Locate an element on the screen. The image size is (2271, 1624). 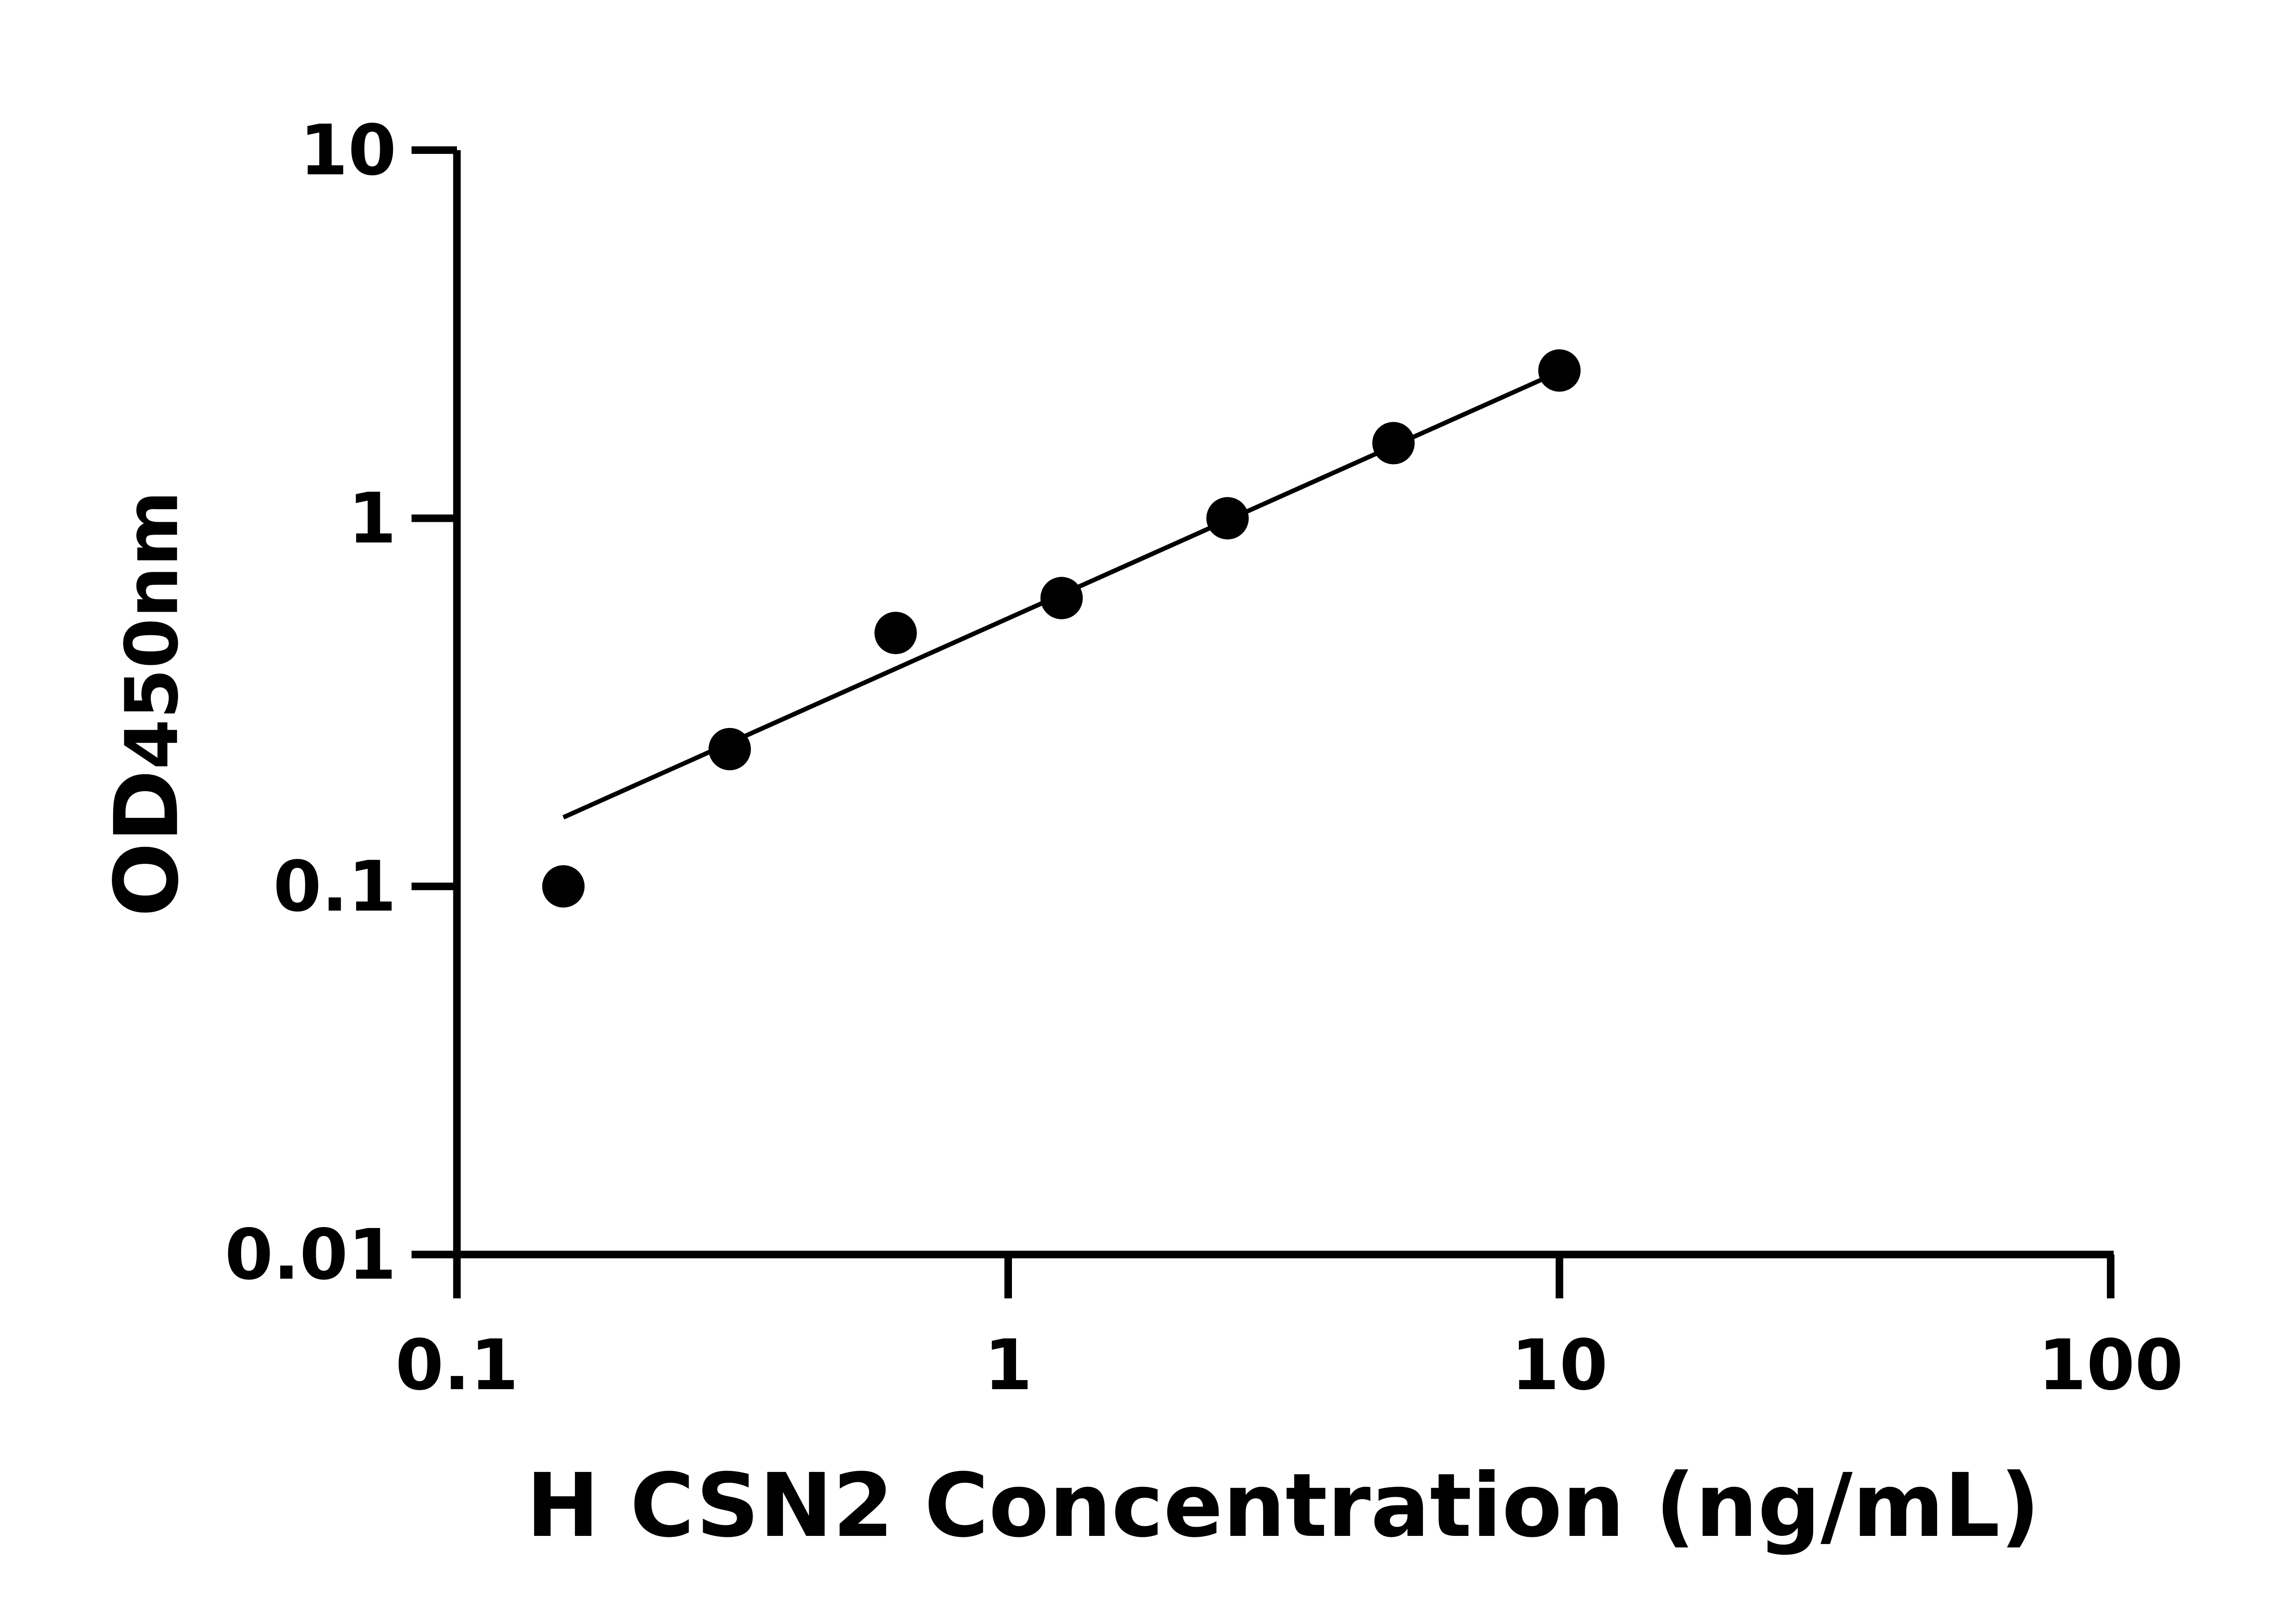
y-tick-label: 0.1 is located at coordinates (334, 887).